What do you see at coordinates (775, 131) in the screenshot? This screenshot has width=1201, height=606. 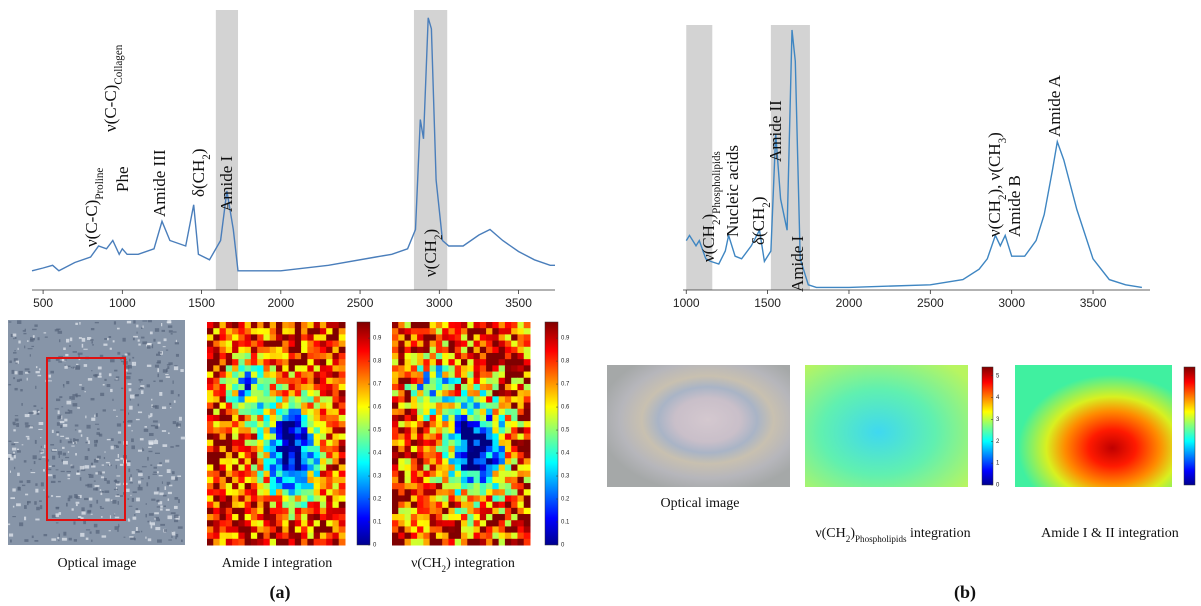 I see `label: Amide II` at bounding box center [775, 131].